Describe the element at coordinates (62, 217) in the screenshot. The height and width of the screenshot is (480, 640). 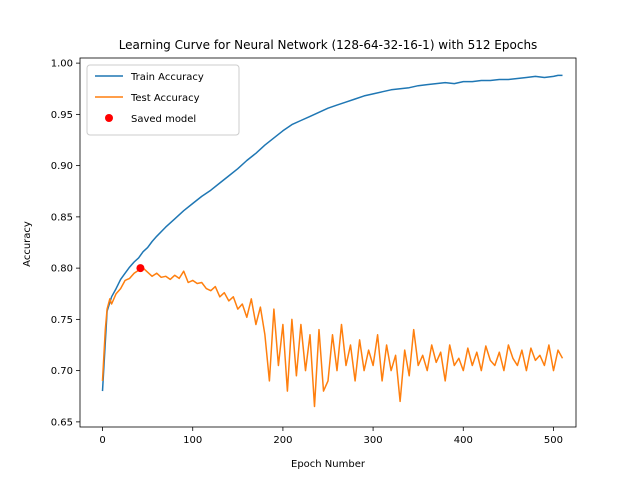
I see `y-tick-label: 0.85` at that location.